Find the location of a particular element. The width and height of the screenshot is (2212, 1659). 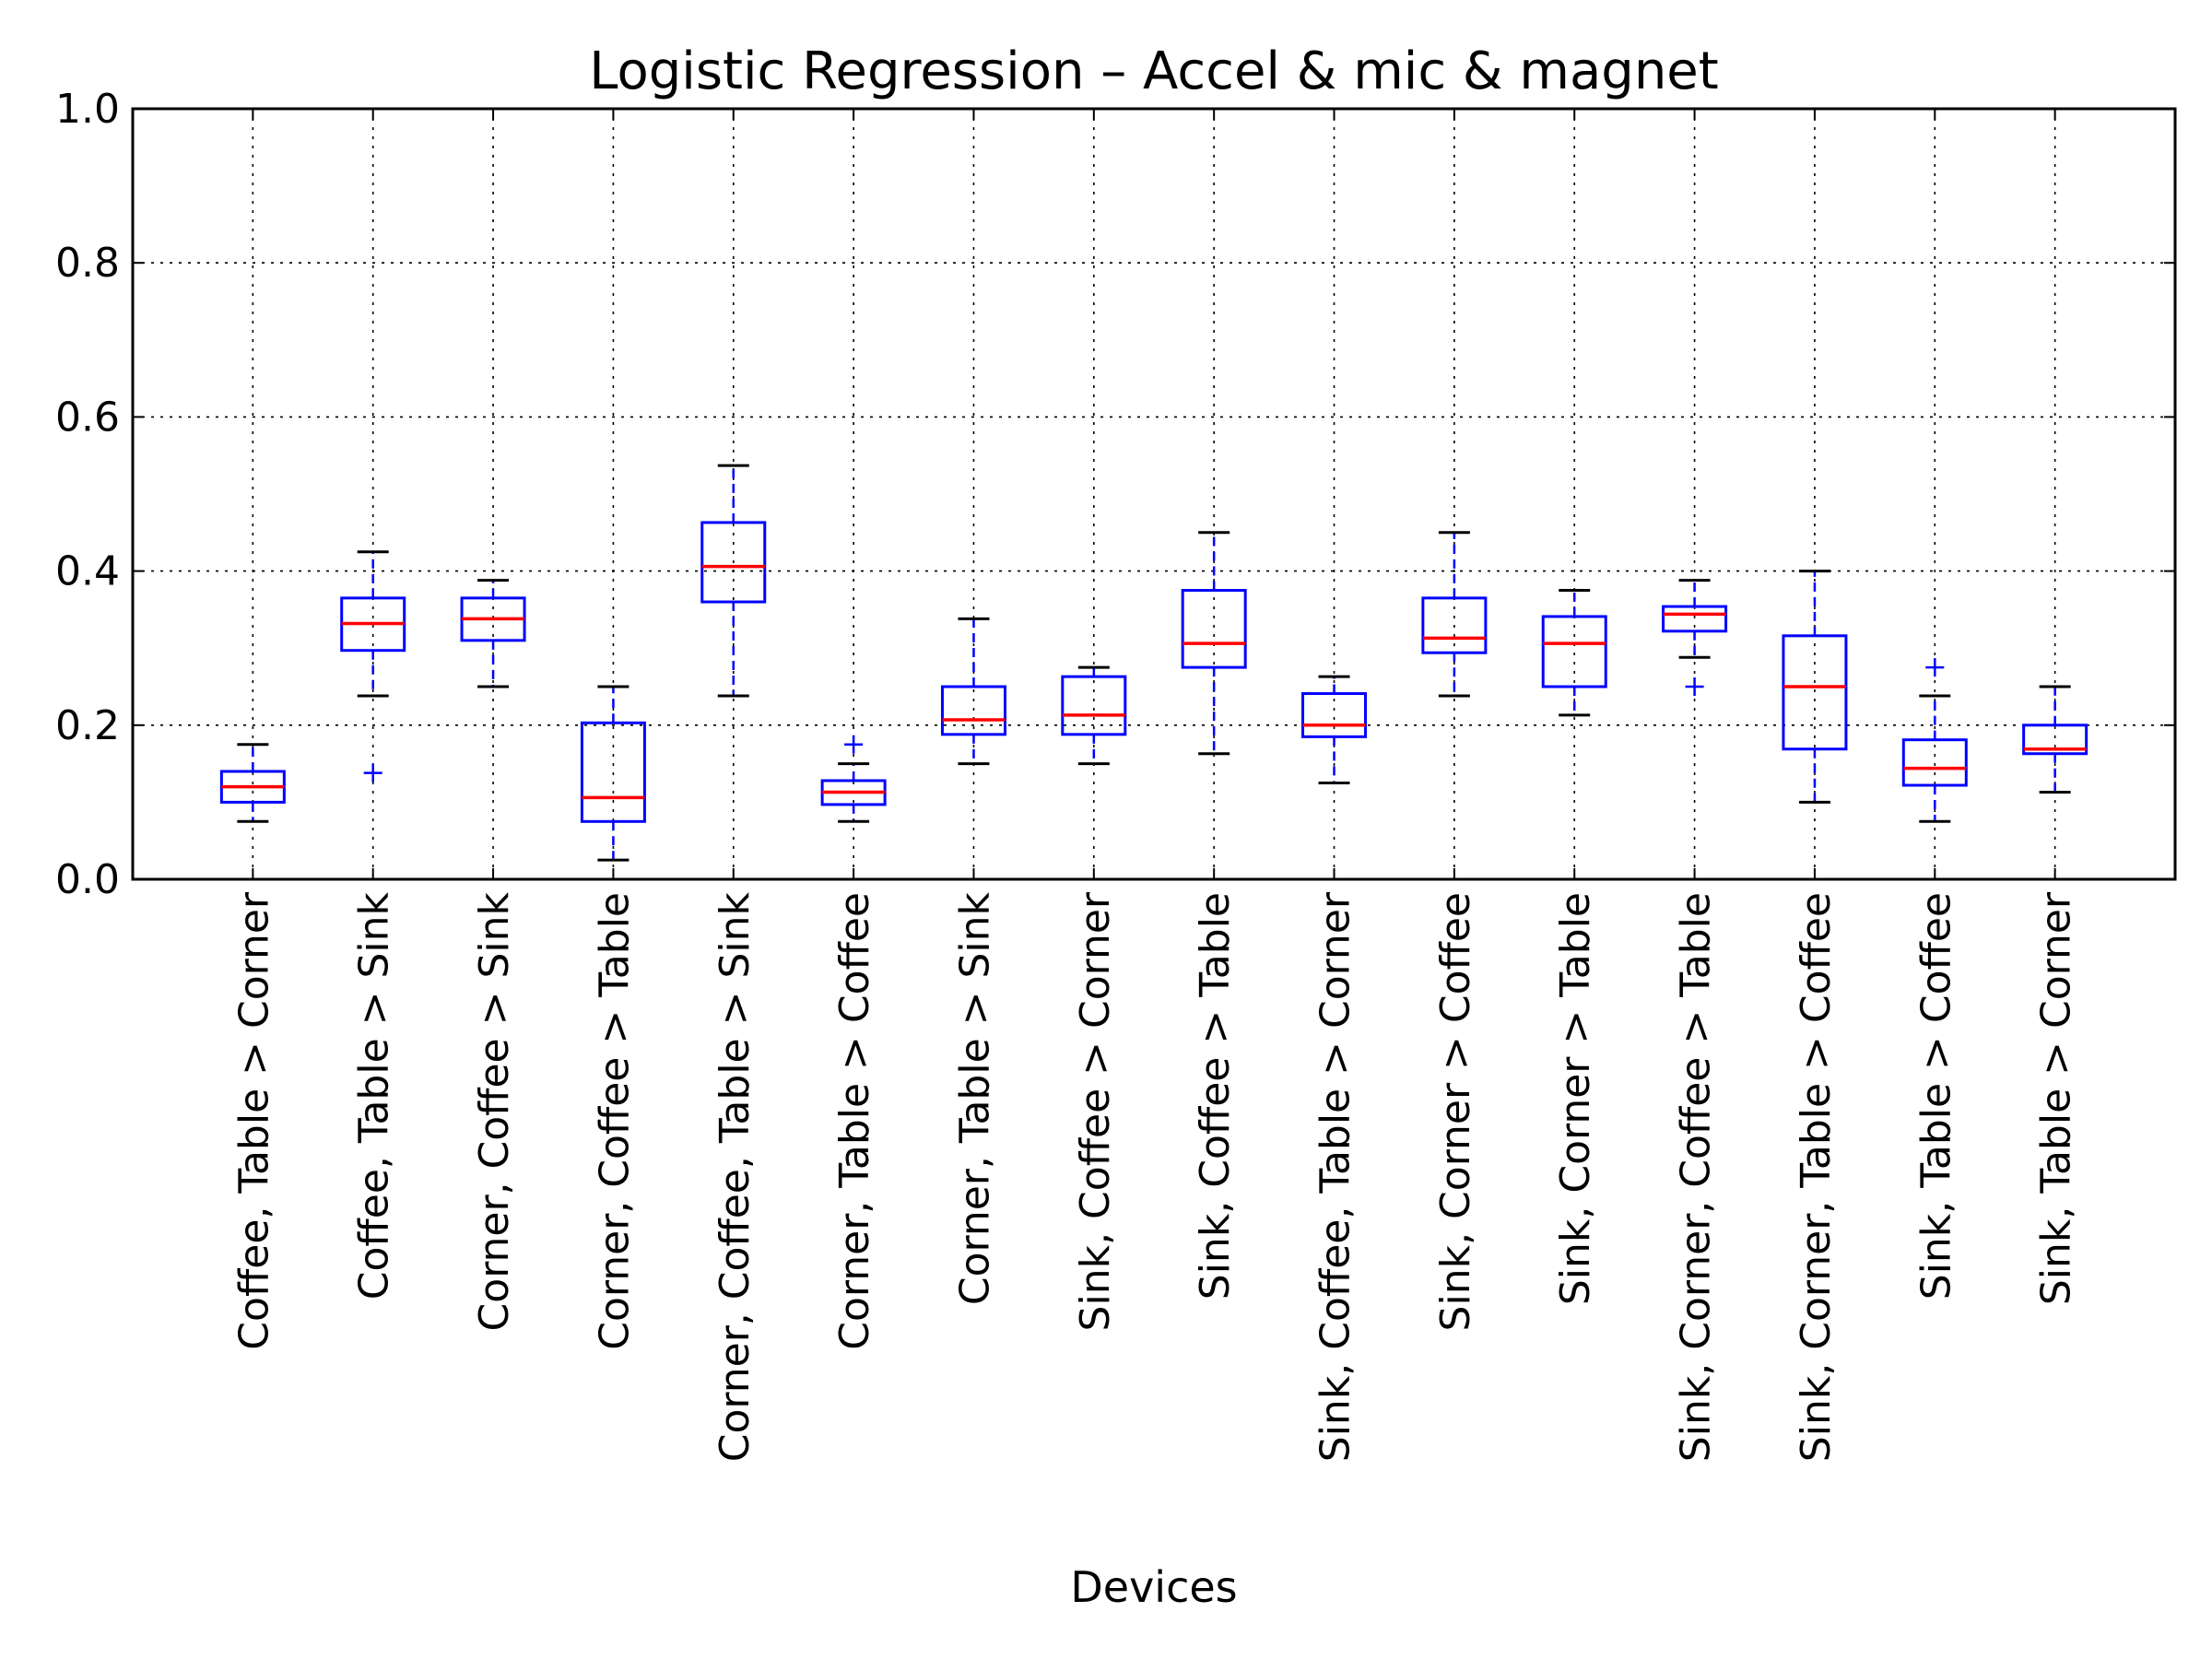

x-tick-label: Corner, Coffee > Table is located at coordinates (614, 1121).